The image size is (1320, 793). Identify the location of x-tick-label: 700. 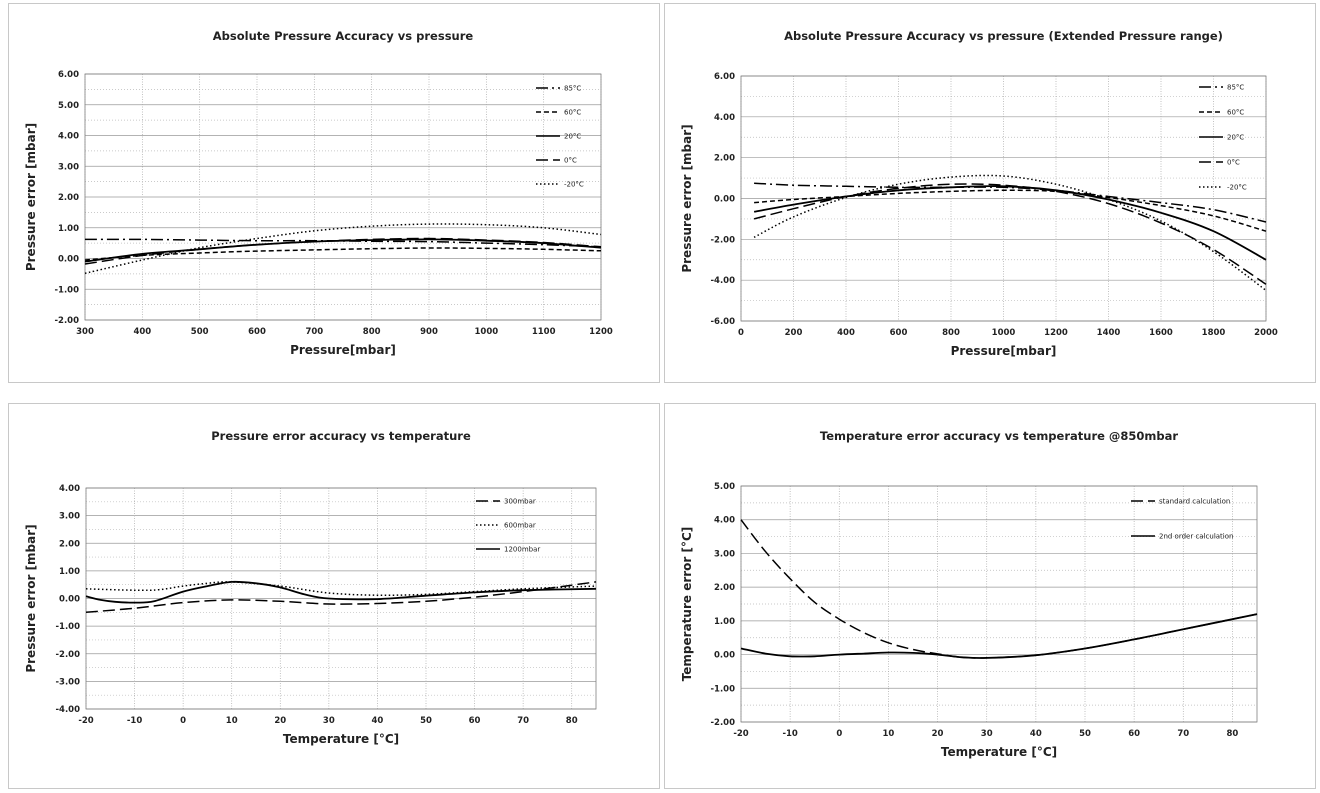
(314, 332).